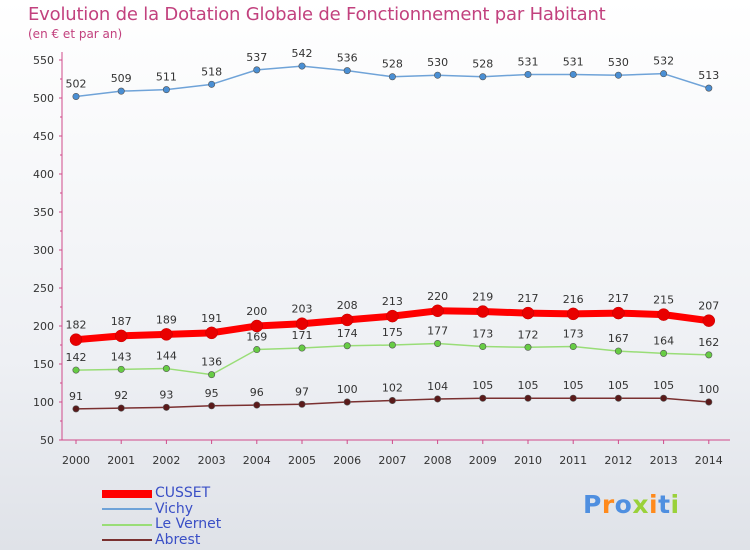 This screenshot has width=750, height=550. What do you see at coordinates (392, 332) in the screenshot?
I see `data-label-le-vernet: 175` at bounding box center [392, 332].